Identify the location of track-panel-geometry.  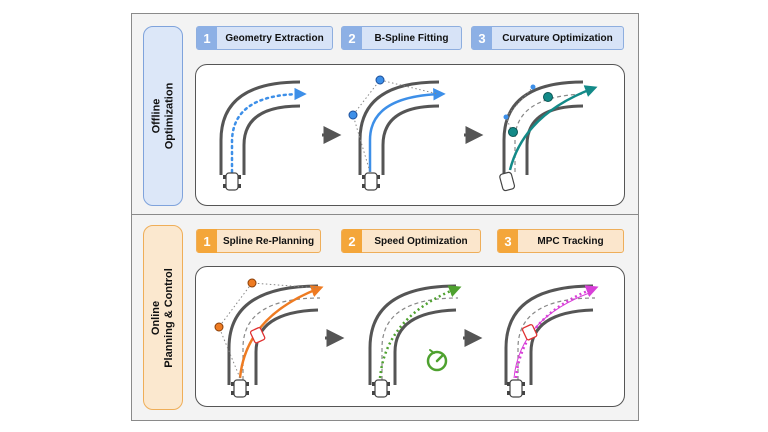
(263, 135).